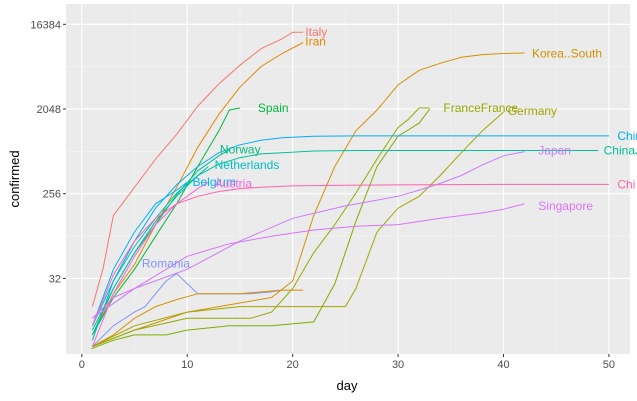 This screenshot has height=401, width=637. I want to click on series-label-japan: Japan, so click(554, 150).